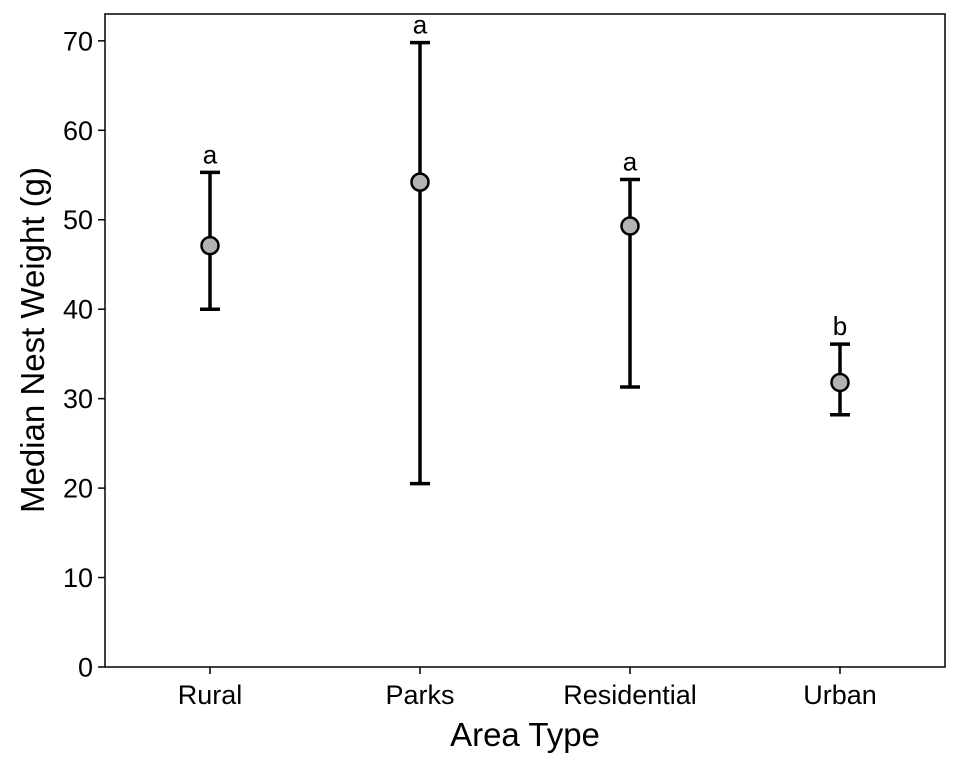 The width and height of the screenshot is (960, 768). I want to click on y-axis-title: Median Nest Weight (g), so click(32, 340).